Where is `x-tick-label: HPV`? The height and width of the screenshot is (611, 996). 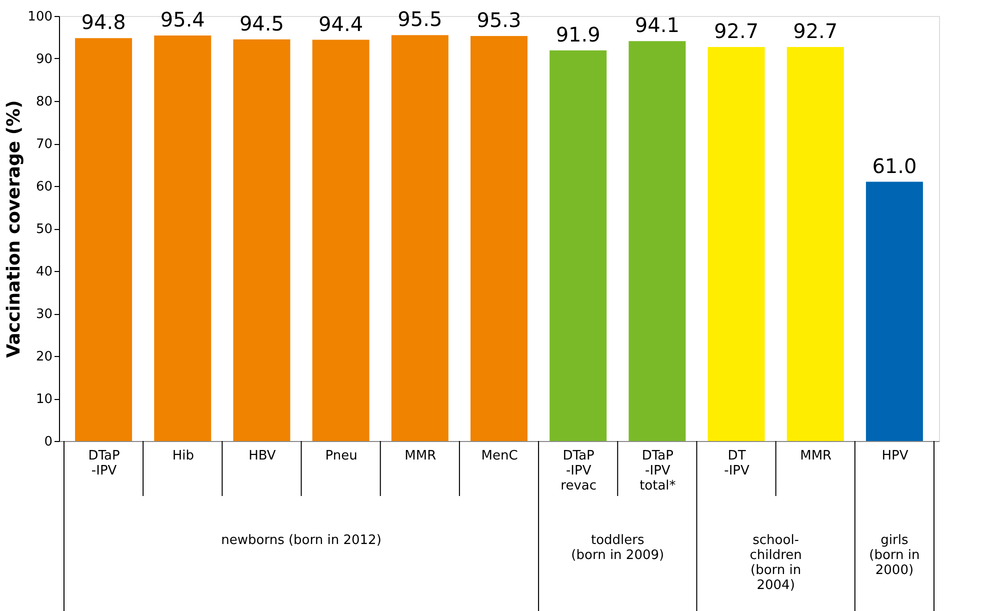 x-tick-label: HPV is located at coordinates (895, 456).